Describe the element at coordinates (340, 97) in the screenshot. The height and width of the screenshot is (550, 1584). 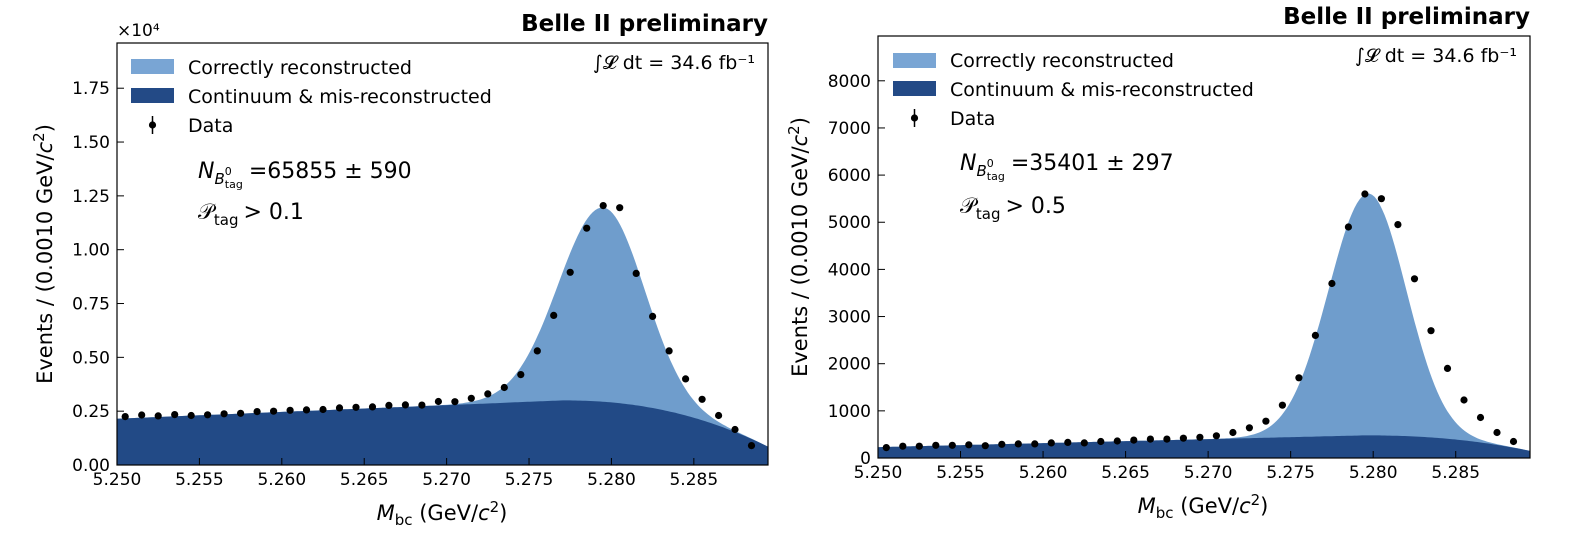
I see `left-legend-background-label: Continuum & mis-reconstructed` at that location.